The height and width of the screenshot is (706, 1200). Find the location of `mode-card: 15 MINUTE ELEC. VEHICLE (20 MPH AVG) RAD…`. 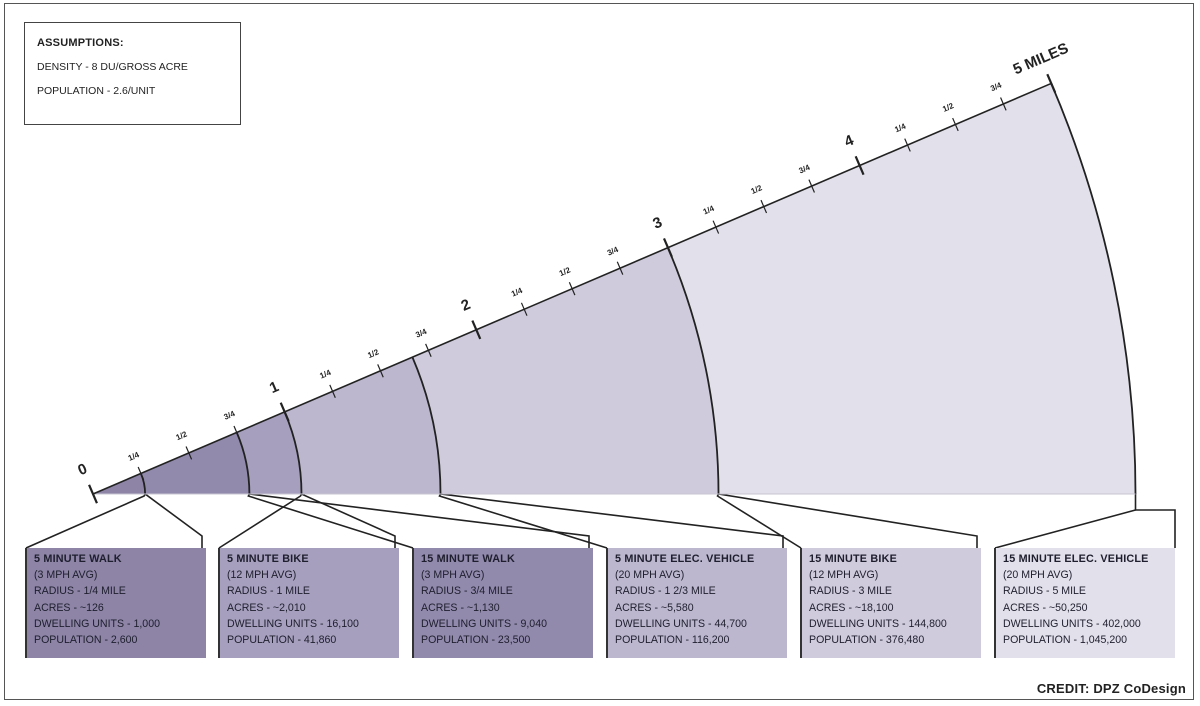

mode-card: 15 MINUTE ELEC. VEHICLE (20 MPH AVG) RAD… is located at coordinates (1084, 603).